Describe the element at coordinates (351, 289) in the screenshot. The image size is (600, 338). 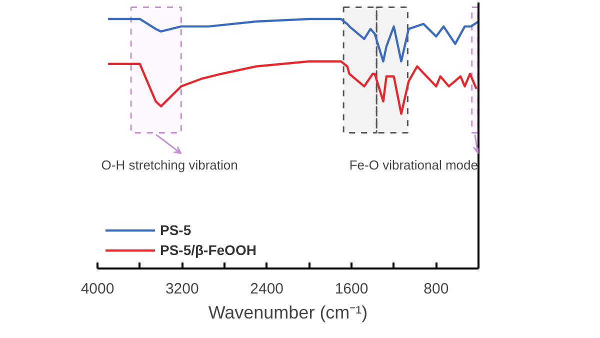
I see `x-tick-label: 1600` at that location.